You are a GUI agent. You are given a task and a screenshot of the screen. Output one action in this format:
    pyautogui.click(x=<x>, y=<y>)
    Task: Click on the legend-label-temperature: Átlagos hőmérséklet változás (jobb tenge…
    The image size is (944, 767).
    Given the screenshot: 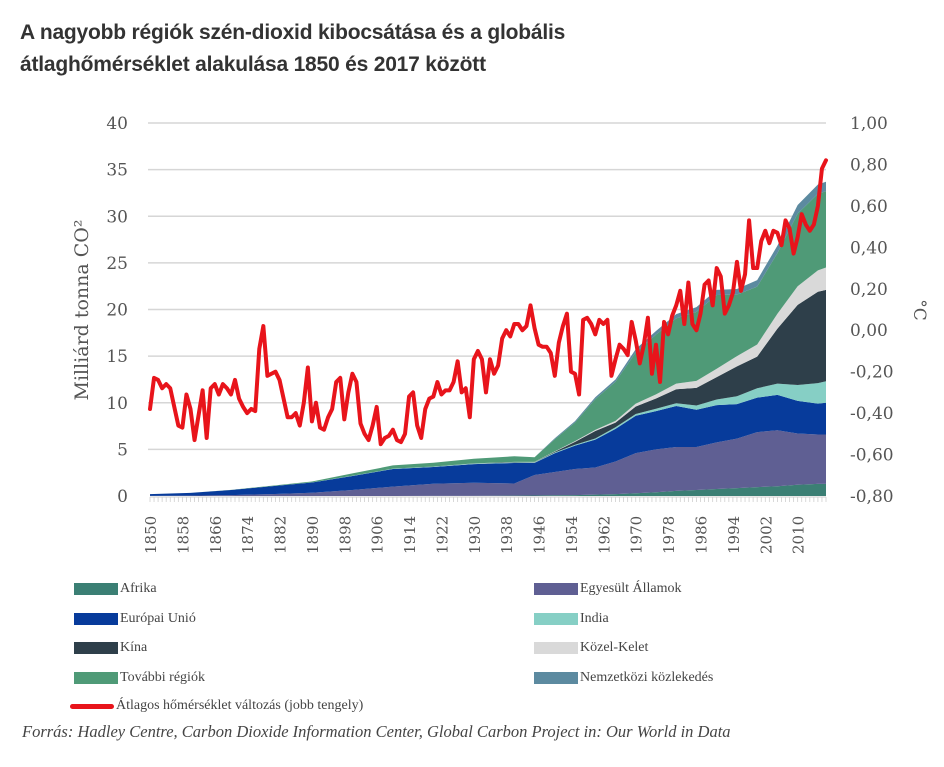 What is the action you would take?
    pyautogui.click(x=240, y=705)
    